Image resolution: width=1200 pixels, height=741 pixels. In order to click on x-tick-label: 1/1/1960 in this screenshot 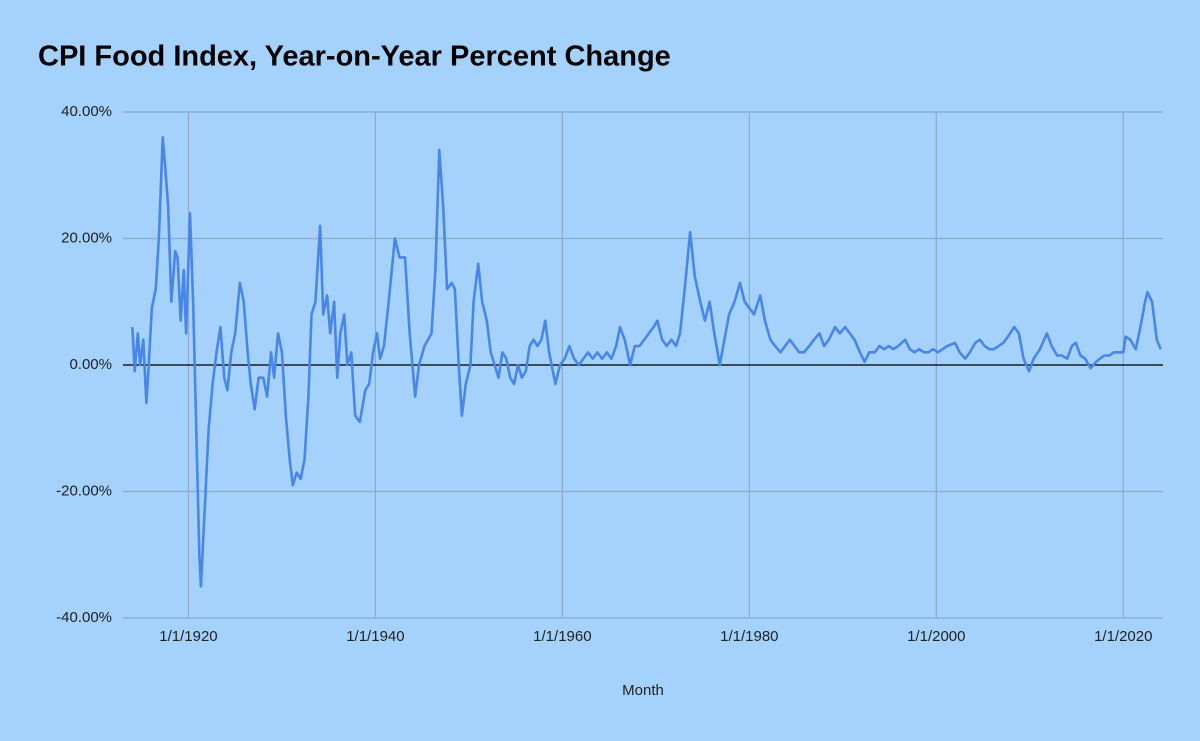, I will do `click(562, 636)`.